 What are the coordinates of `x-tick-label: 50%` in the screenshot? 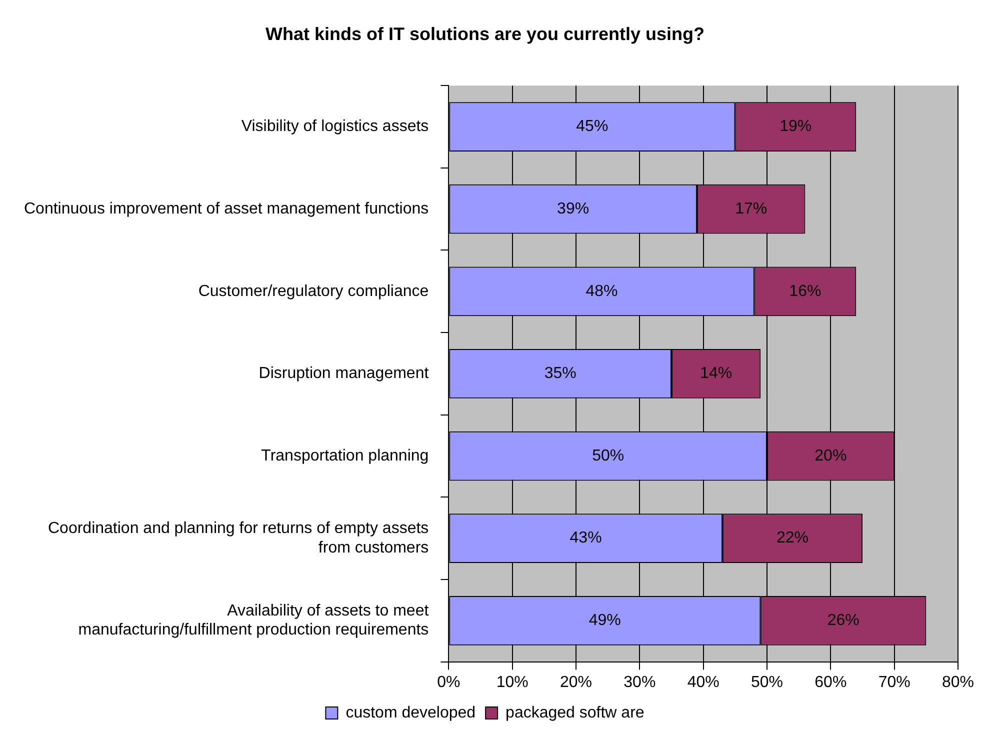 It's located at (767, 682).